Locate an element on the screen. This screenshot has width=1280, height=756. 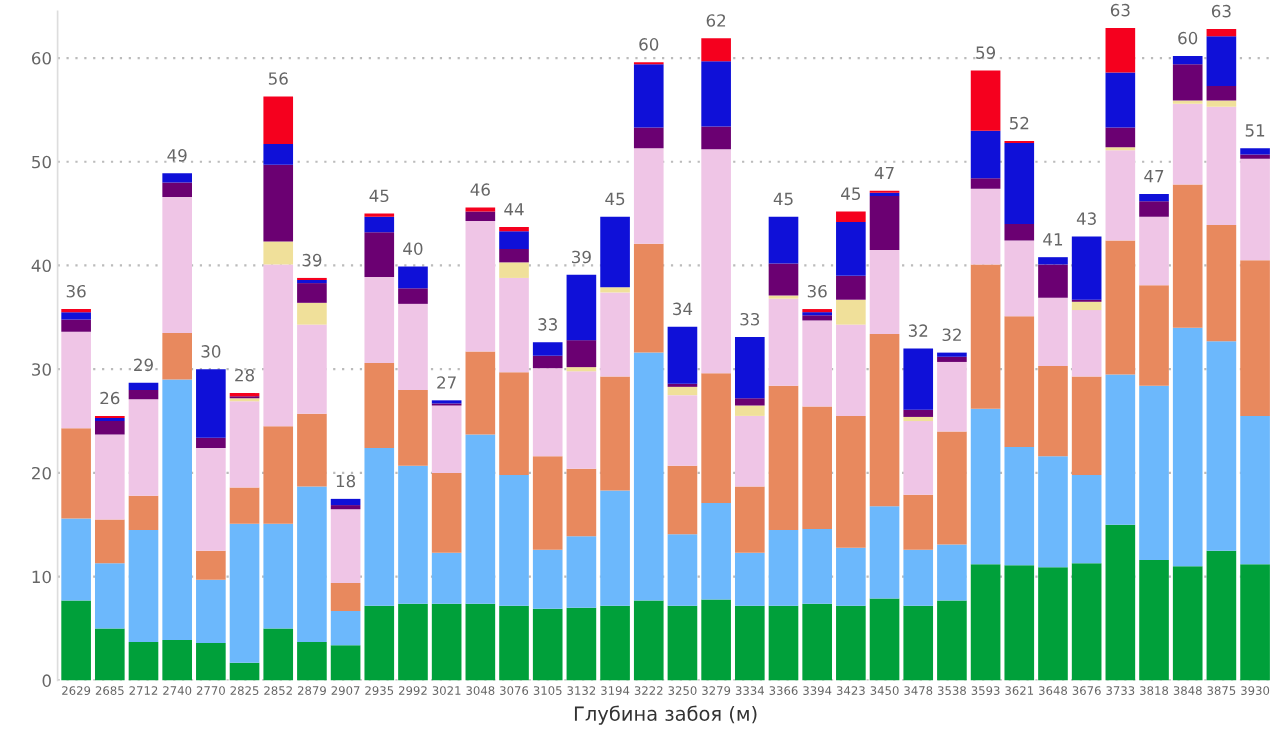
total-label: 33 is located at coordinates (750, 319).